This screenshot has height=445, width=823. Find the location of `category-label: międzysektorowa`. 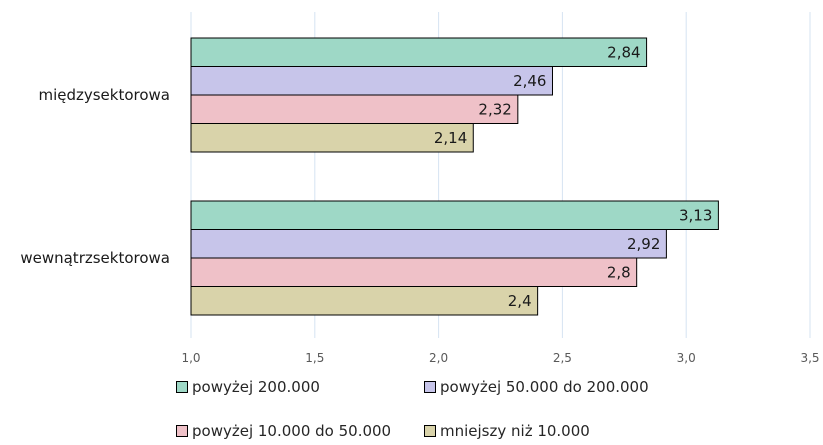

category-label: międzysektorowa is located at coordinates (104, 95).